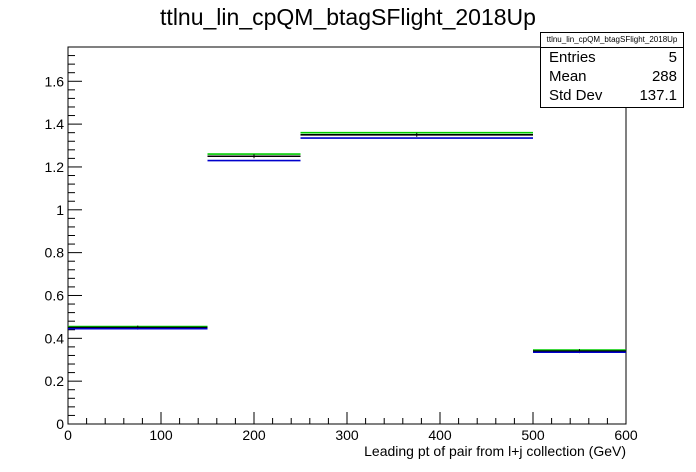 This screenshot has width=696, height=472. Describe the element at coordinates (612, 57) in the screenshot. I see `stats-row-entries: Entries 5` at that location.